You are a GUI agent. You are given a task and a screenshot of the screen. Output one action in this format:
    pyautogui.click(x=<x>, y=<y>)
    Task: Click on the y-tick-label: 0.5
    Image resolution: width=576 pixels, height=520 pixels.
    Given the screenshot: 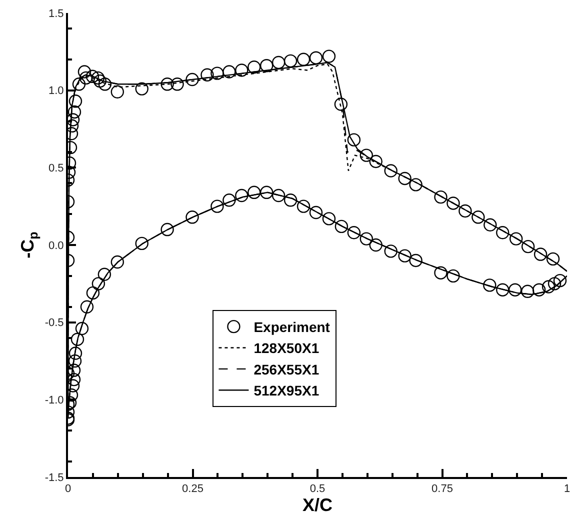 What is the action you would take?
    pyautogui.click(x=56, y=168)
    